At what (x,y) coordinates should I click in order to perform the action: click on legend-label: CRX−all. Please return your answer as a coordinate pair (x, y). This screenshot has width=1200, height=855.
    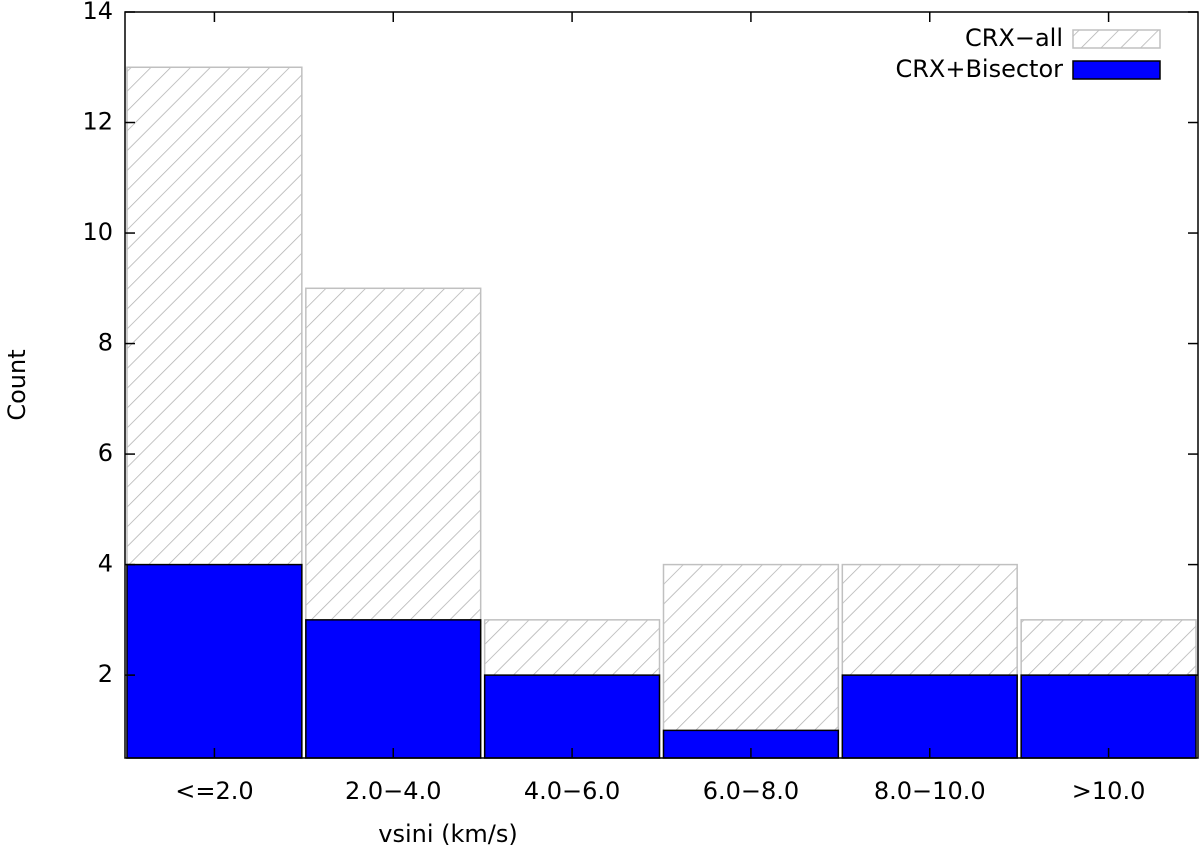
    Looking at the image, I should click on (1014, 38).